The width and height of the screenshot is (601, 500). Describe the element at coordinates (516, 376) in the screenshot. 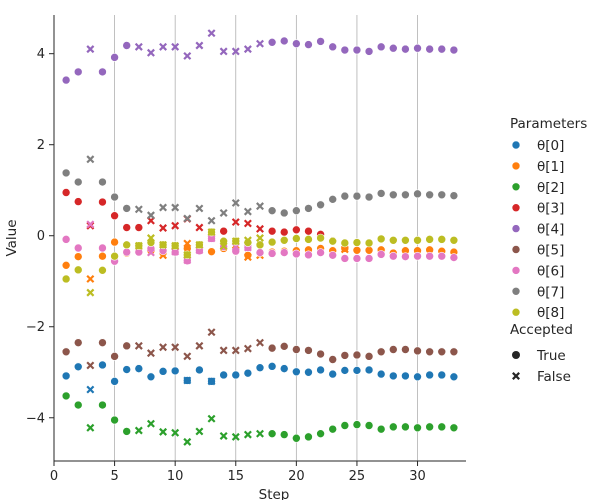

I see `legend-marker-x` at that location.